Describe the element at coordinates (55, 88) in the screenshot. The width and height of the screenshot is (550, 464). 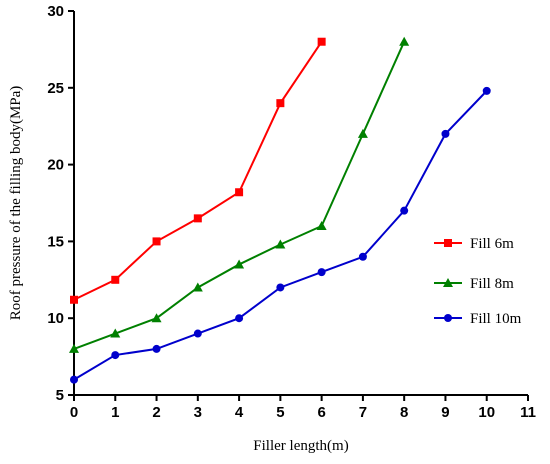
I see `y-tick-label: 25` at that location.